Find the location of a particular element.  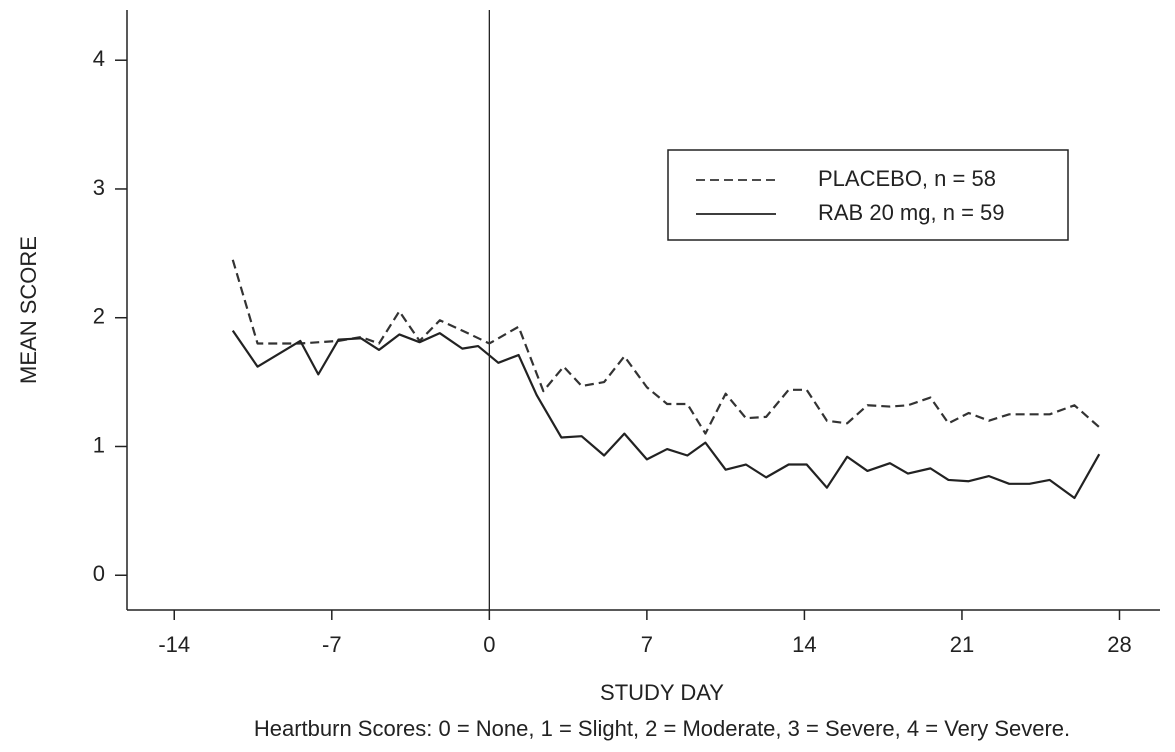

y-tick-label: 1 is located at coordinates (99, 444).